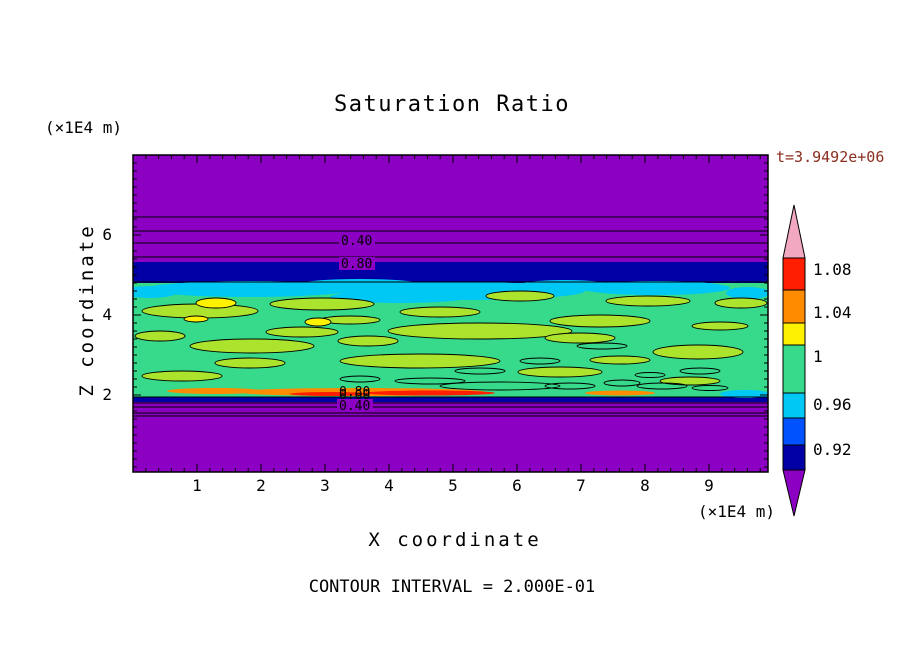 This screenshot has height=654, width=904. Describe the element at coordinates (794, 431) in the screenshot. I see `colorbar-segment-blue` at that location.